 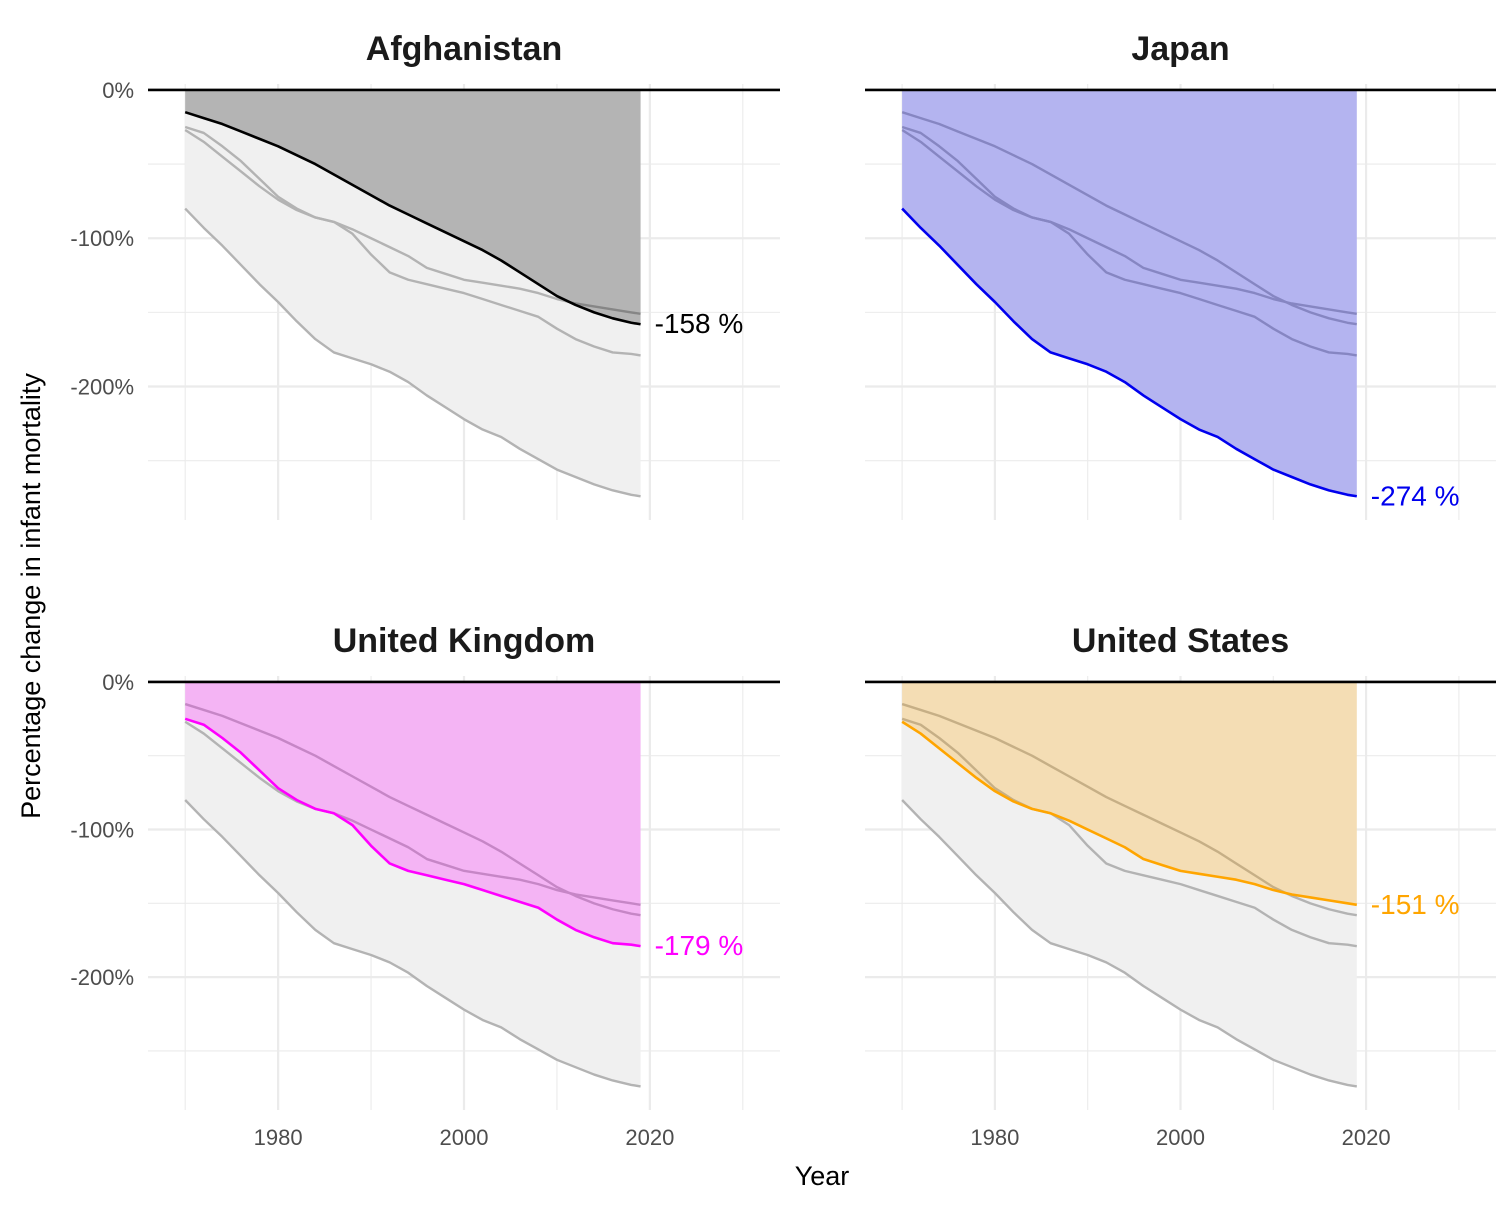 What do you see at coordinates (1415, 495) in the screenshot?
I see `end-label: -274 %` at bounding box center [1415, 495].